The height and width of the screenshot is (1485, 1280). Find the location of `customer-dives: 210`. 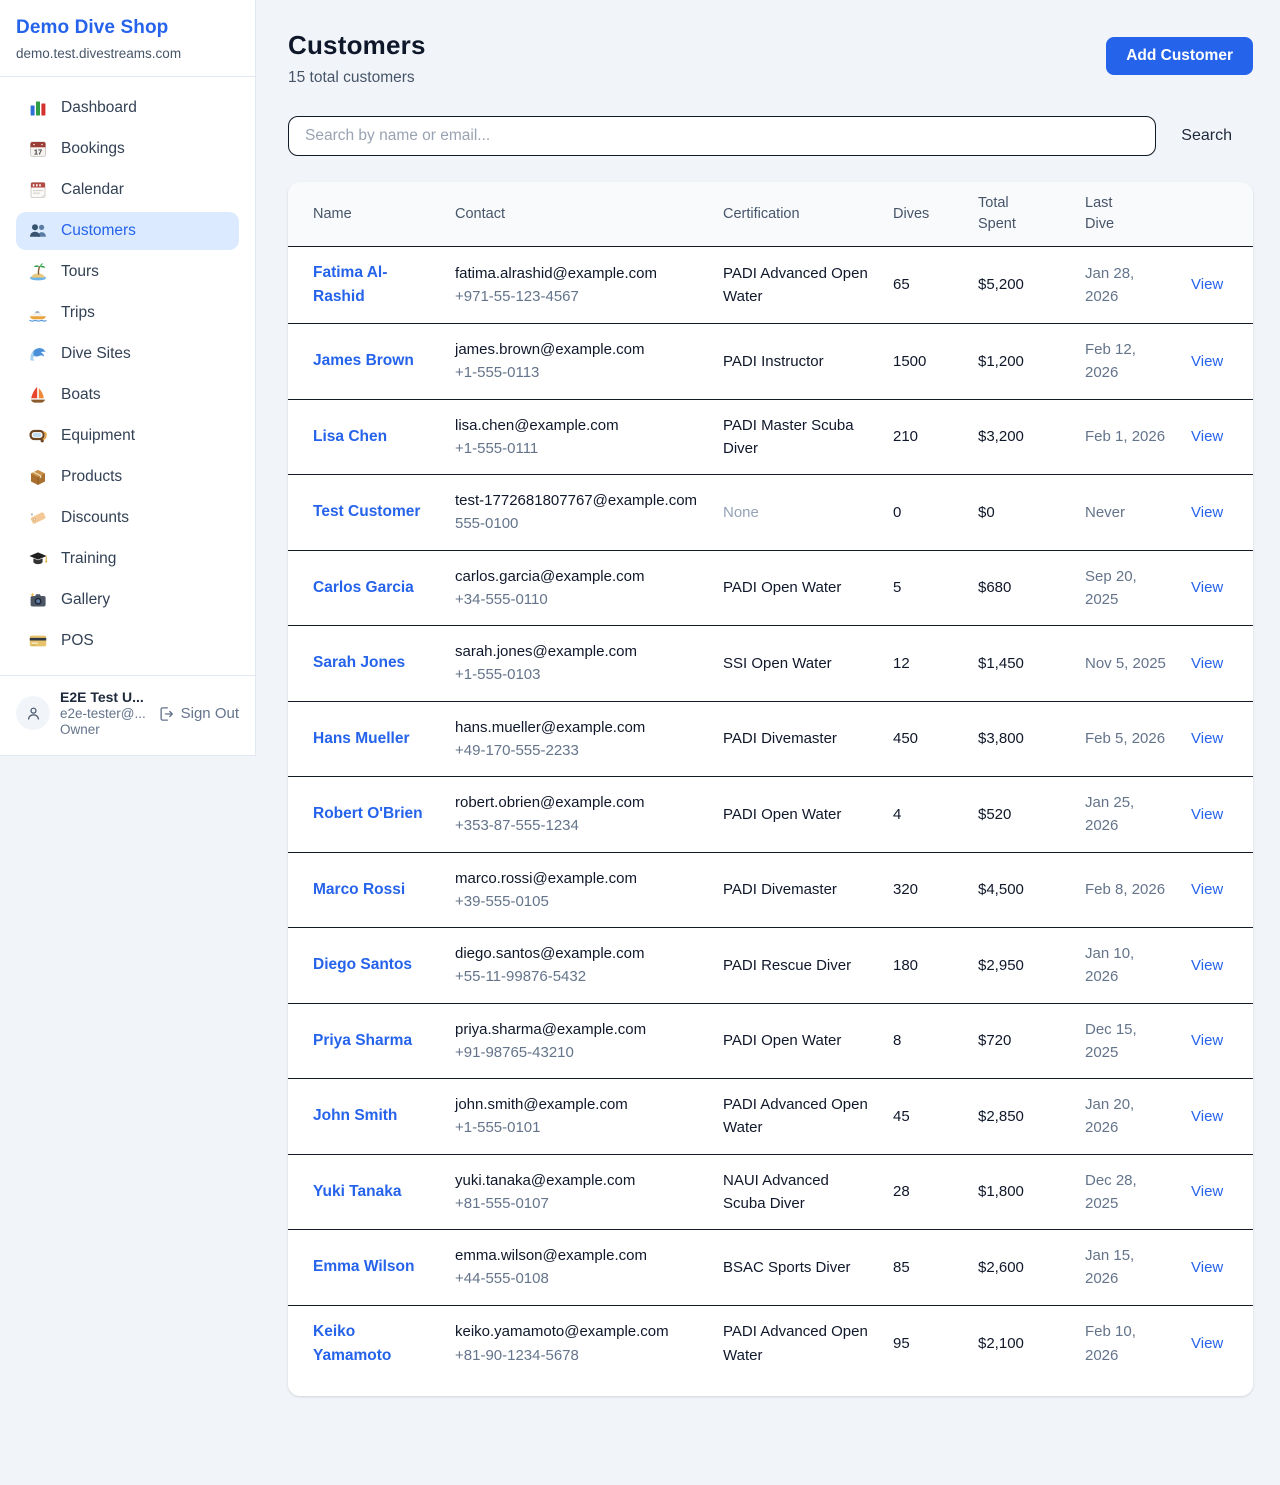

customer-dives: 210 is located at coordinates (923, 437).